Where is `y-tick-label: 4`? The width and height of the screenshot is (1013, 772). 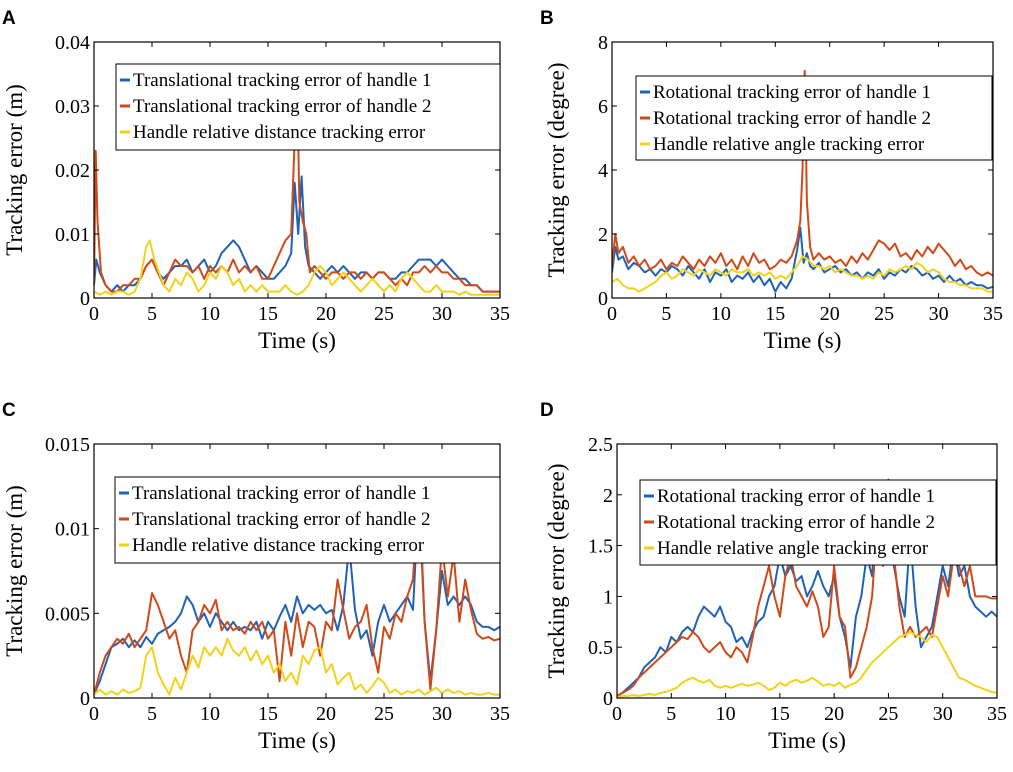
y-tick-label: 4 is located at coordinates (603, 171).